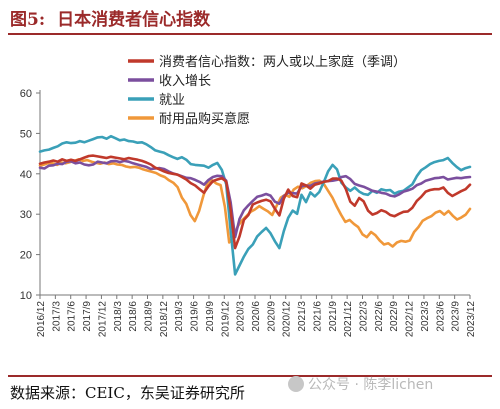 This screenshot has height=409, width=500. What do you see at coordinates (204, 119) in the screenshot?
I see `legend-label-3: 耐用品购买意愿` at bounding box center [204, 119].